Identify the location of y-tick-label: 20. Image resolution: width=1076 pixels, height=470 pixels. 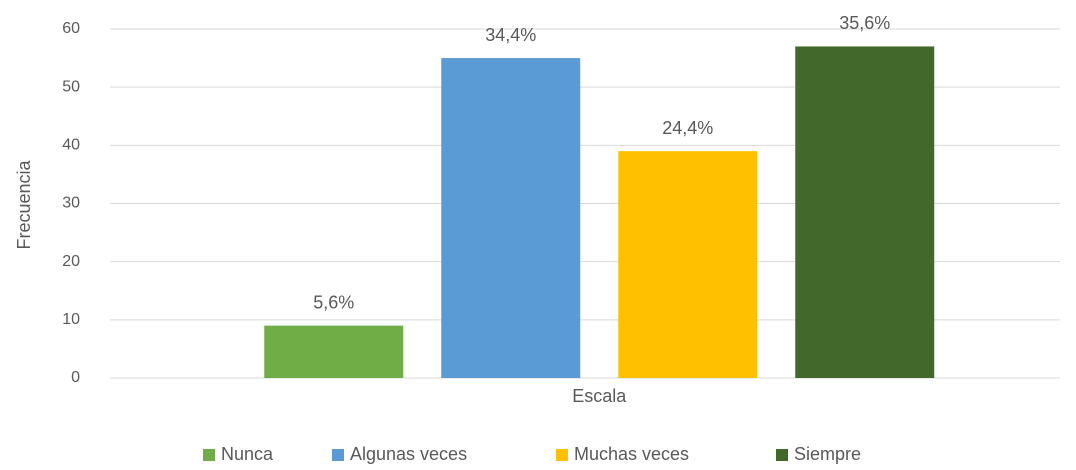
(71, 261).